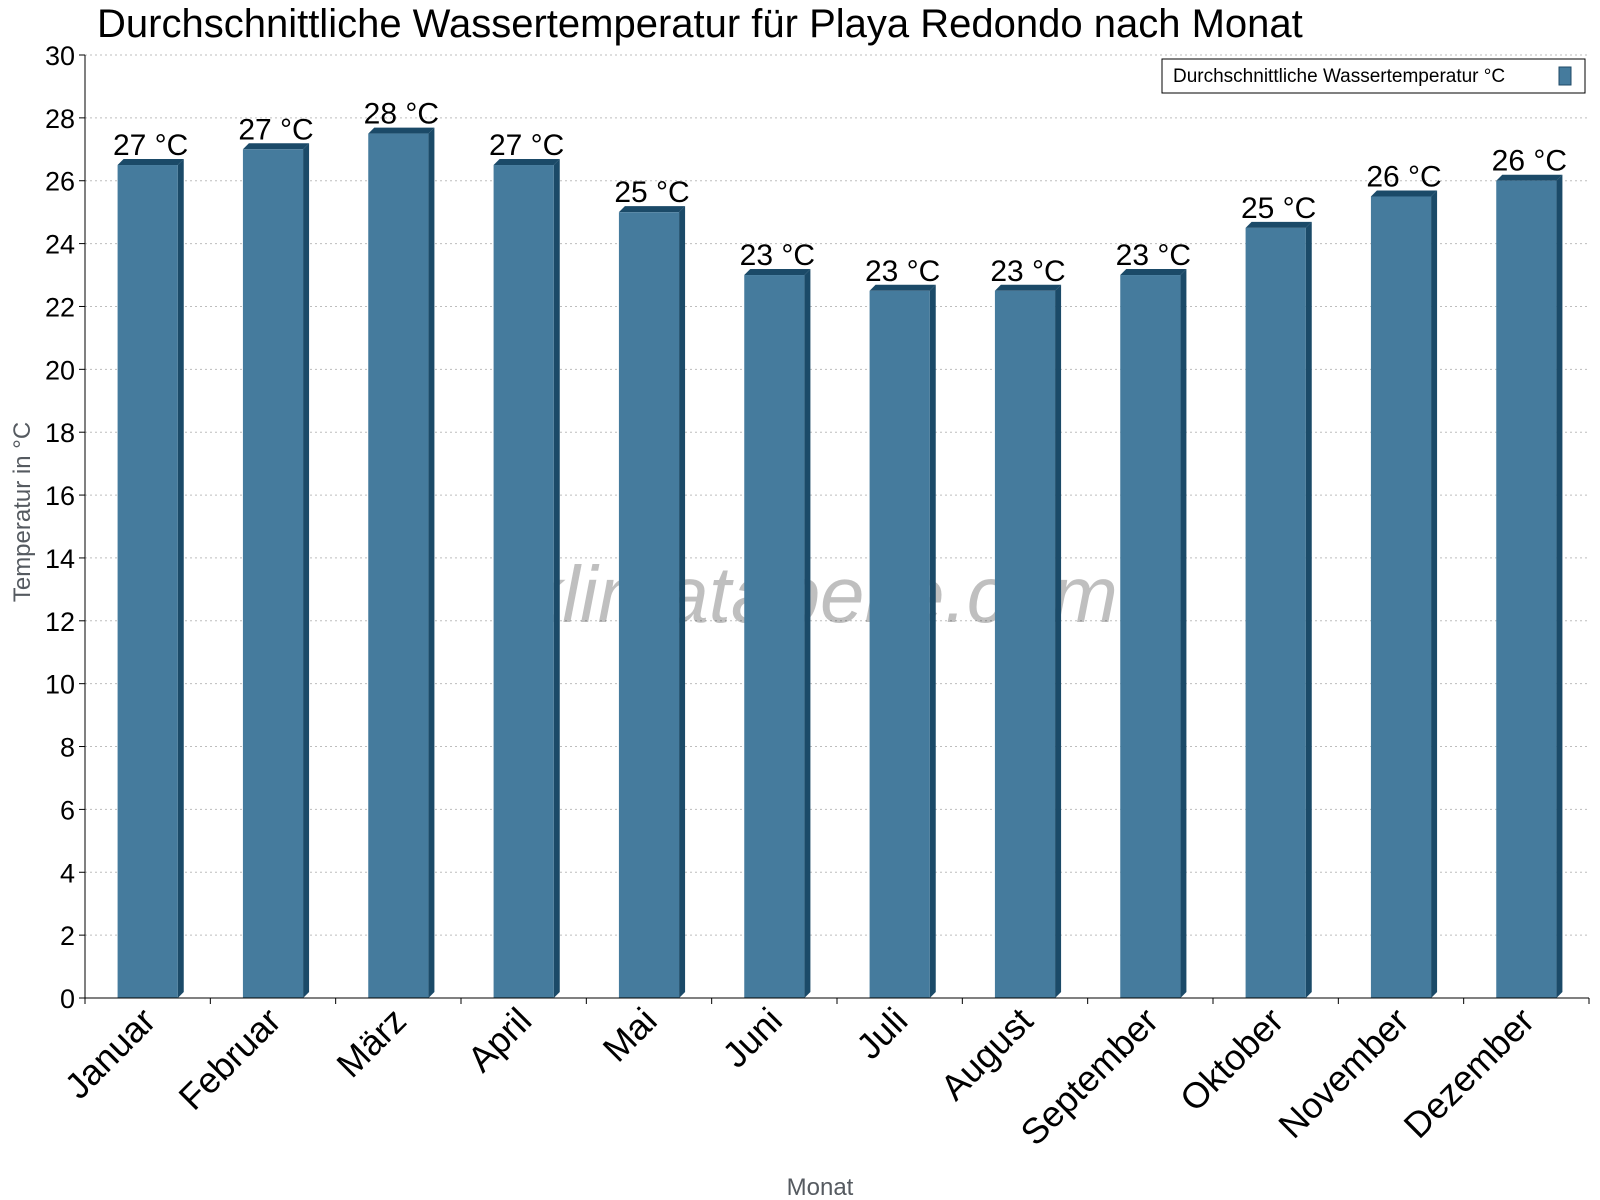 Image resolution: width=1600 pixels, height=1200 pixels. Describe the element at coordinates (60, 433) in the screenshot. I see `y-tick-label: 18` at that location.